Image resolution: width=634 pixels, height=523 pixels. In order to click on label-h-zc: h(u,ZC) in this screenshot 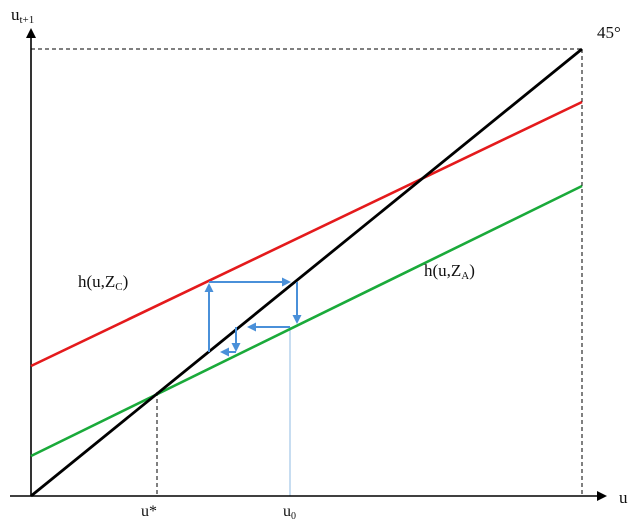, I will do `click(103, 282)`.